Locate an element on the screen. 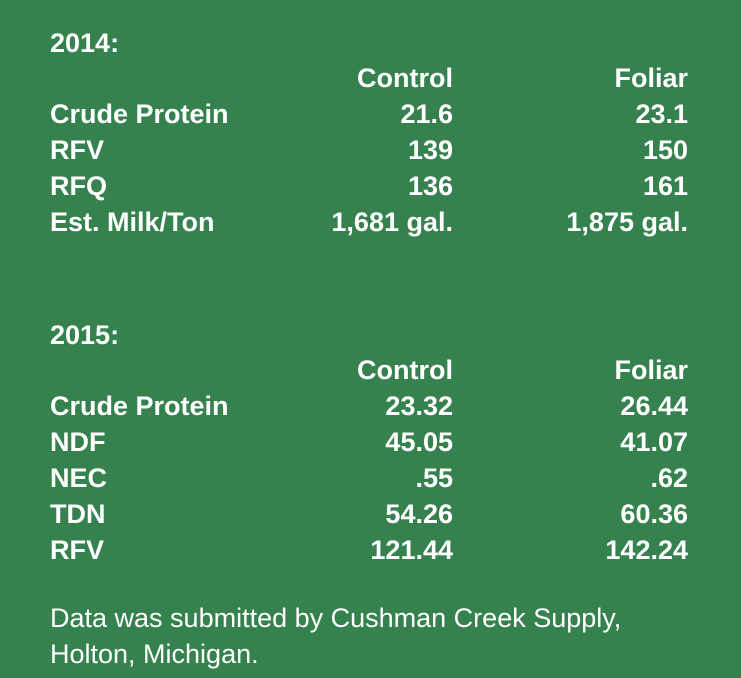 This screenshot has width=741, height=678. control-value: 21.6 is located at coordinates (426, 114).